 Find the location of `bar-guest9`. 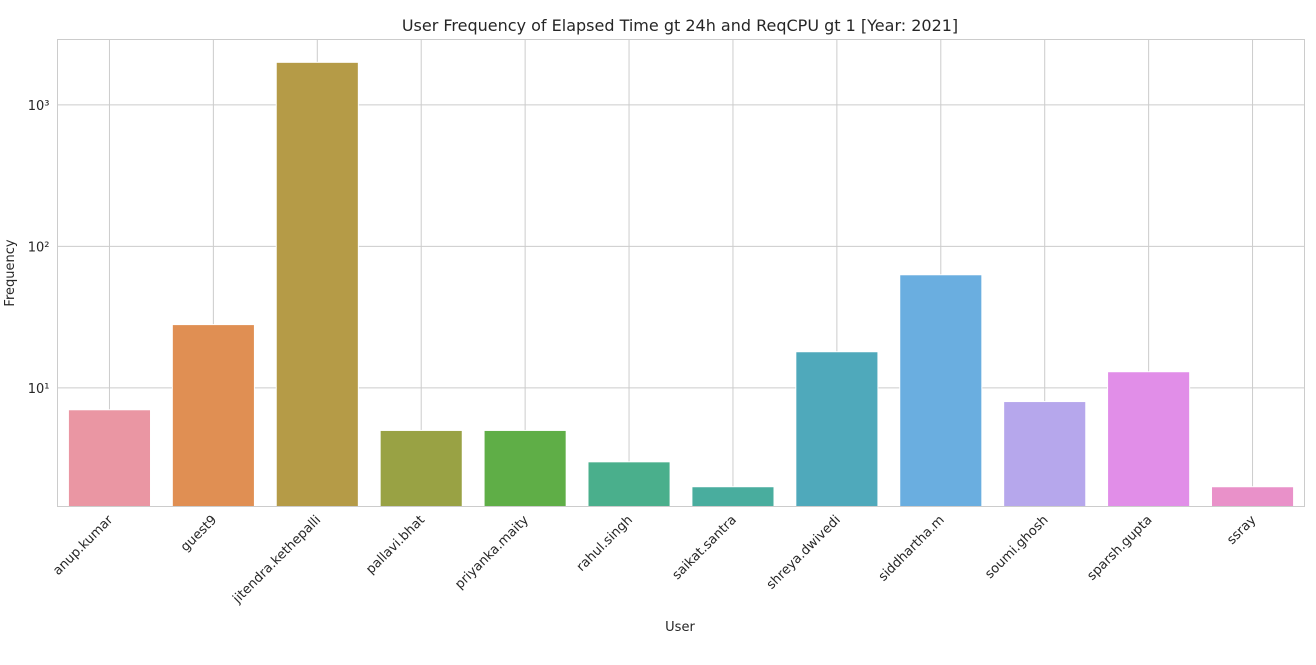

bar-guest9 is located at coordinates (213, 415).